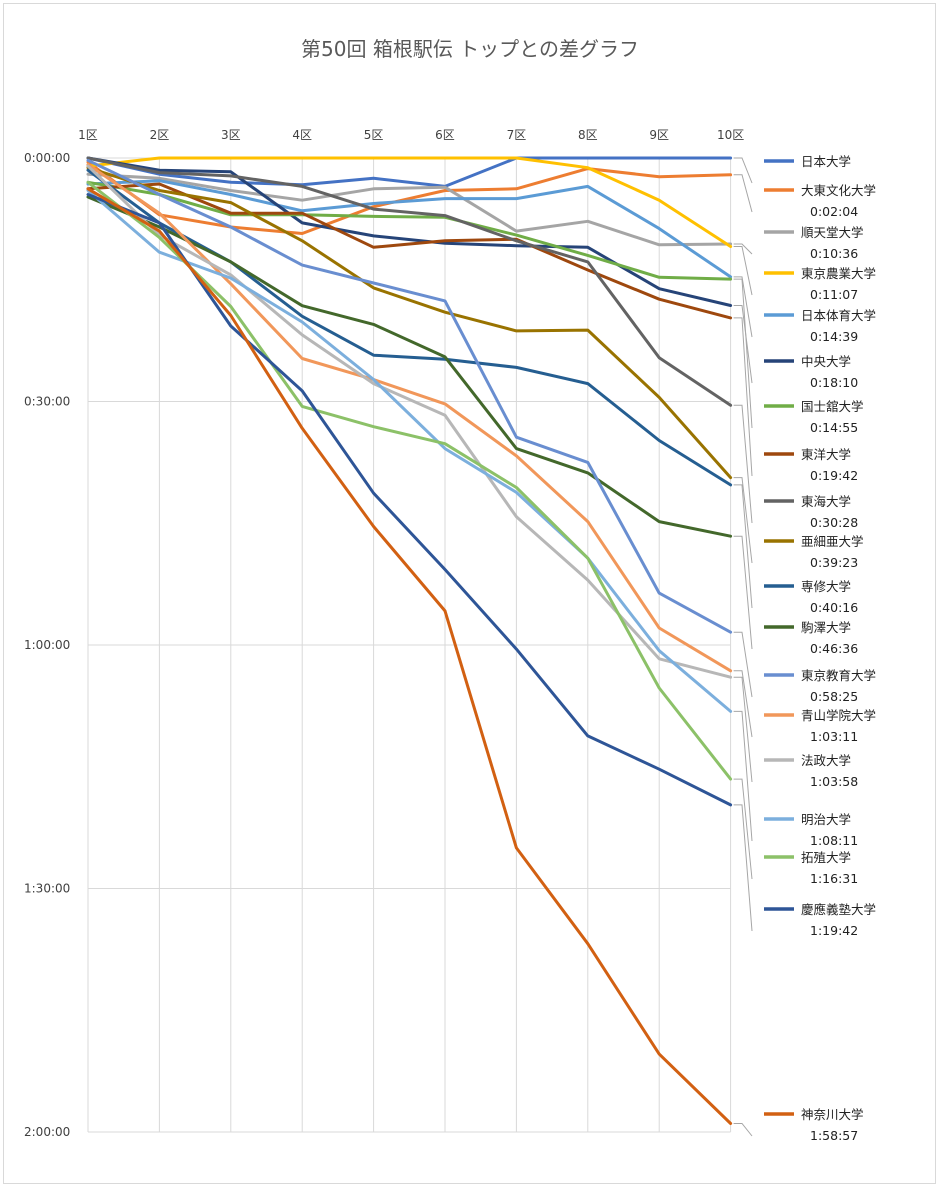  Describe the element at coordinates (834, 294) in the screenshot. I see `legend-gap-value: 0:11:07` at that location.